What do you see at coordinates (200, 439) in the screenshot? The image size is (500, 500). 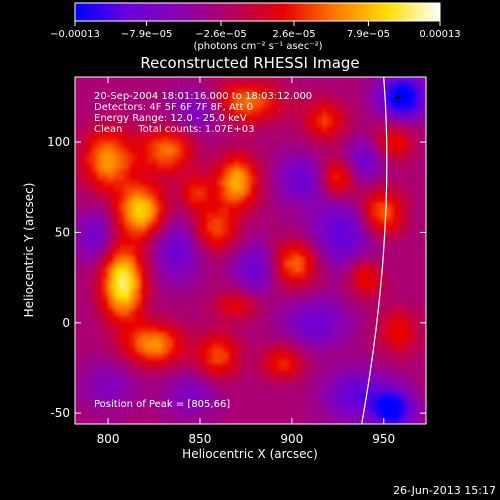 I see `x-tick-label: 850` at bounding box center [200, 439].